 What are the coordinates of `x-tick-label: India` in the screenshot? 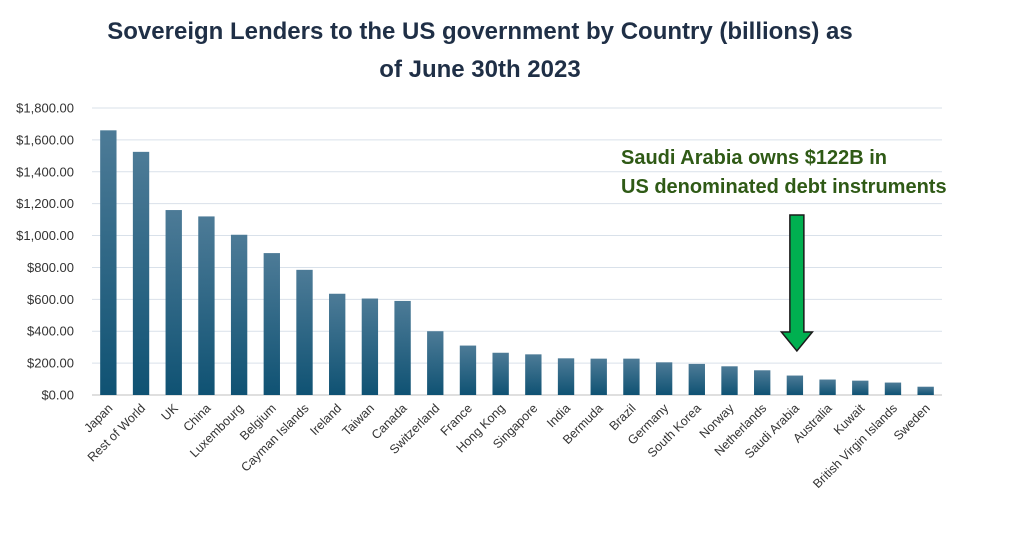 It's located at (558, 415).